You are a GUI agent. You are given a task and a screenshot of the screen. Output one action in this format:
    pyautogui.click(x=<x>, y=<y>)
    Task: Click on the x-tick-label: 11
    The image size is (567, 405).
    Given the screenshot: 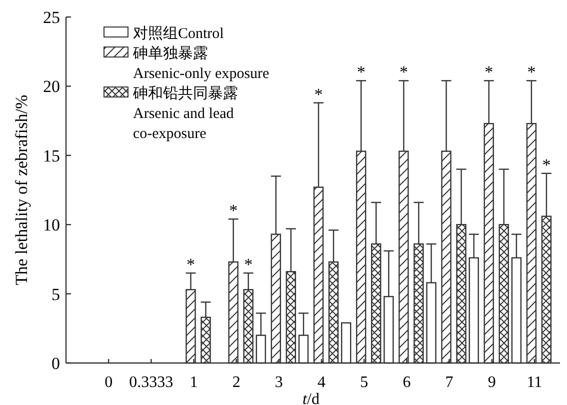 What is the action you would take?
    pyautogui.click(x=534, y=382)
    